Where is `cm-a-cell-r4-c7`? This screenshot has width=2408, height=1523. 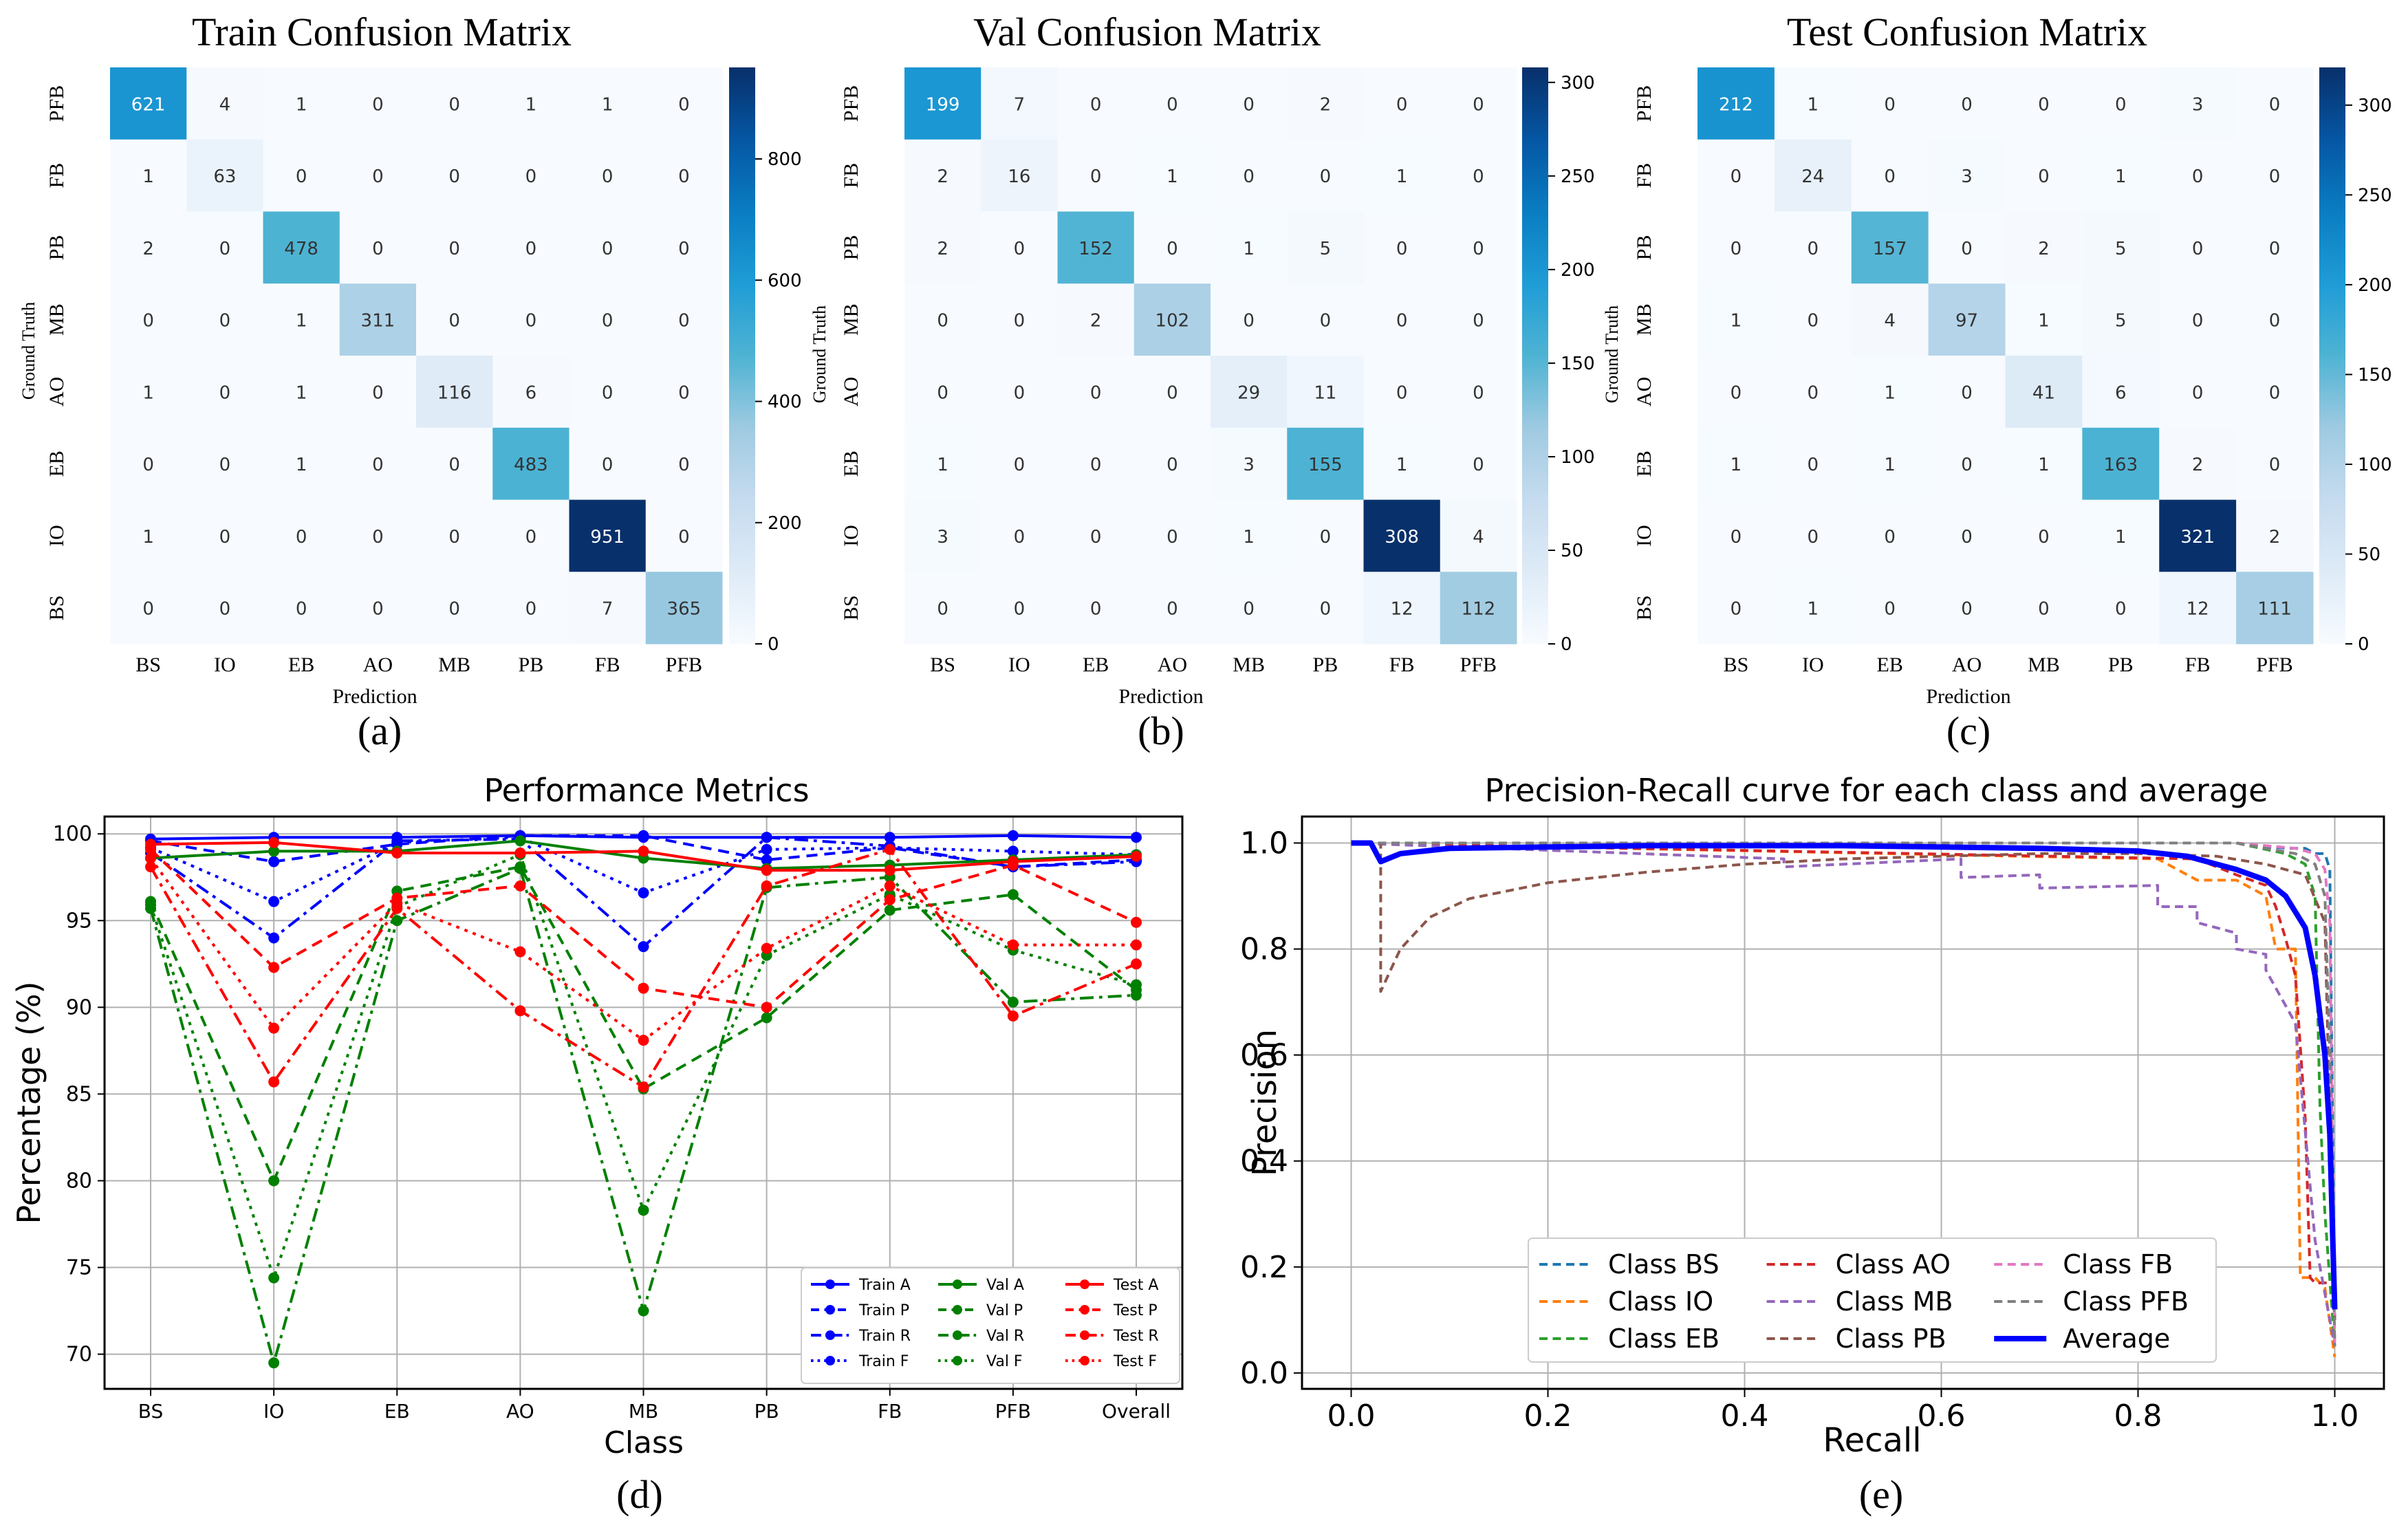 cm-a-cell-r4-c7 is located at coordinates (684, 392).